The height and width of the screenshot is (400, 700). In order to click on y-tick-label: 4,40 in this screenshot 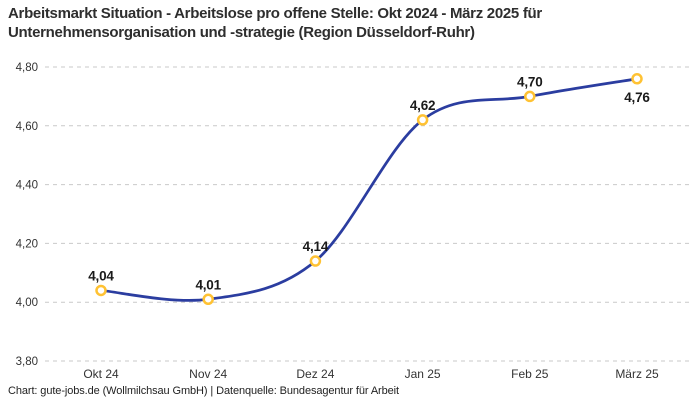, I will do `click(27, 186)`.